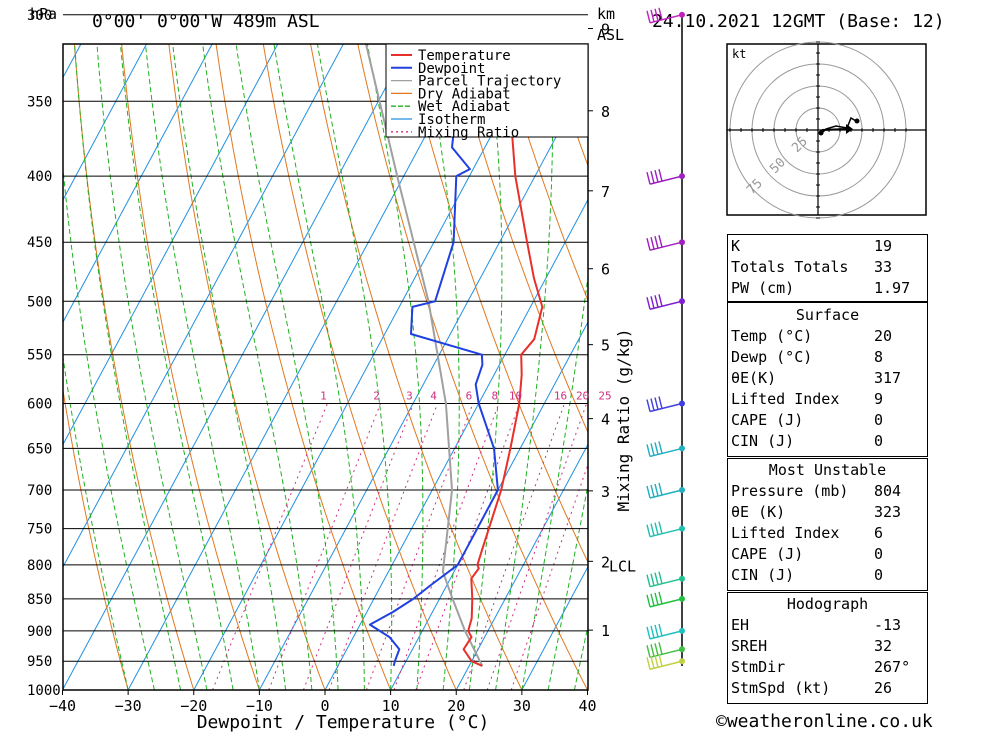 The width and height of the screenshot is (1000, 733). Describe the element at coordinates (468, 133) in the screenshot. I see `legend-label: Mixing Ratio` at that location.